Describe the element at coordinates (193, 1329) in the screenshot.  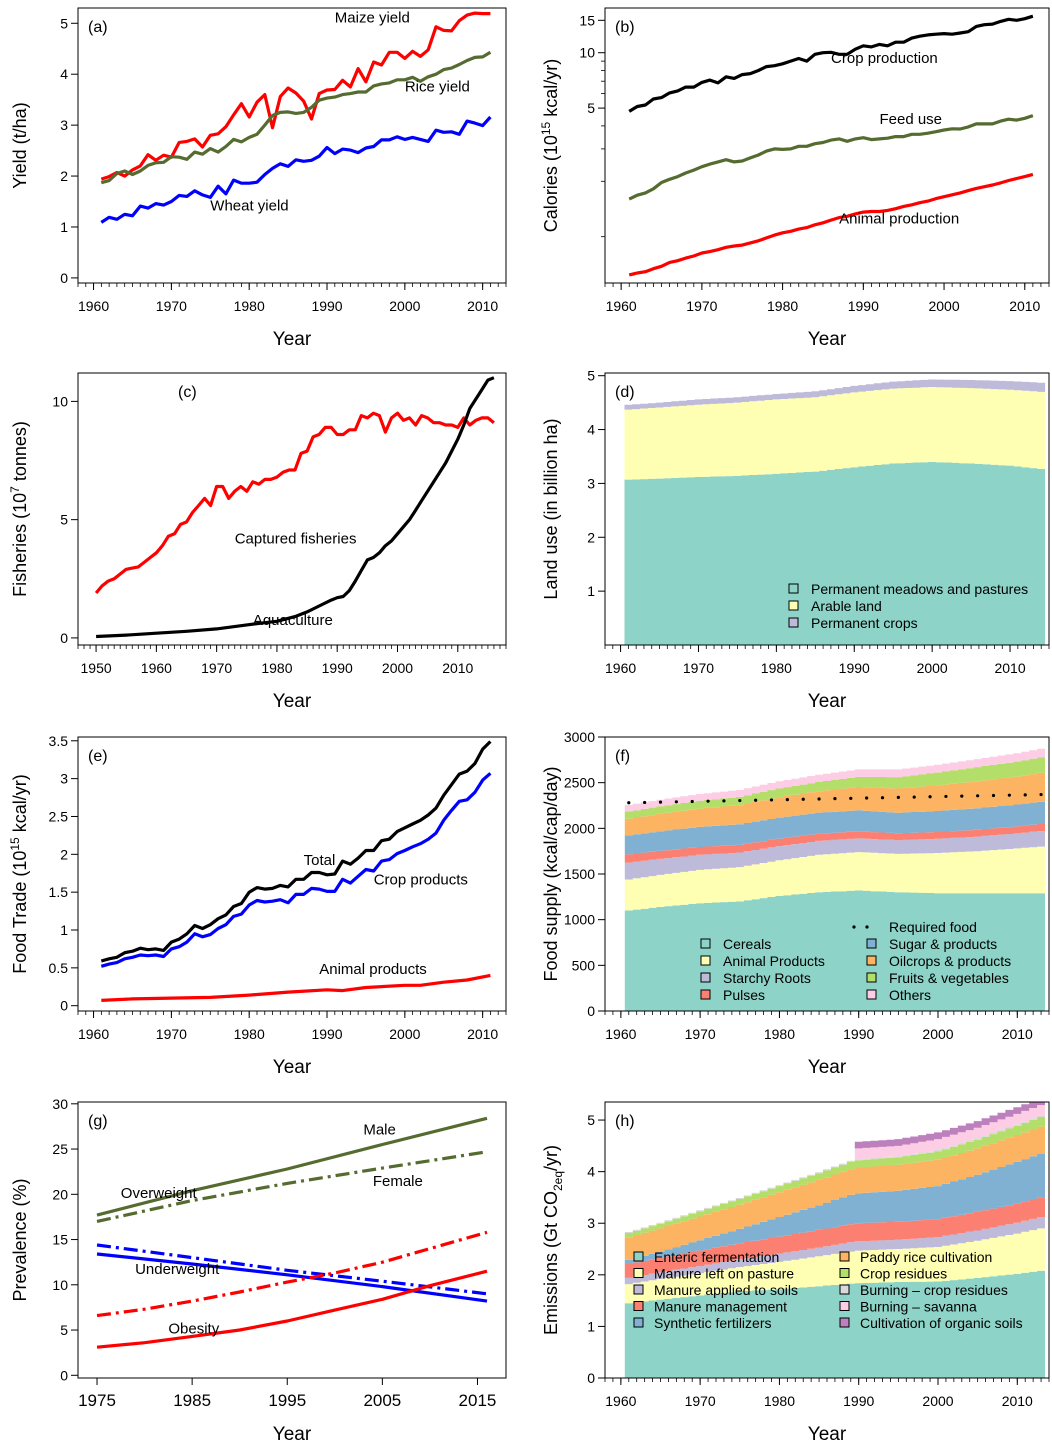
I see `series-label-obesity: Obesity` at that location.